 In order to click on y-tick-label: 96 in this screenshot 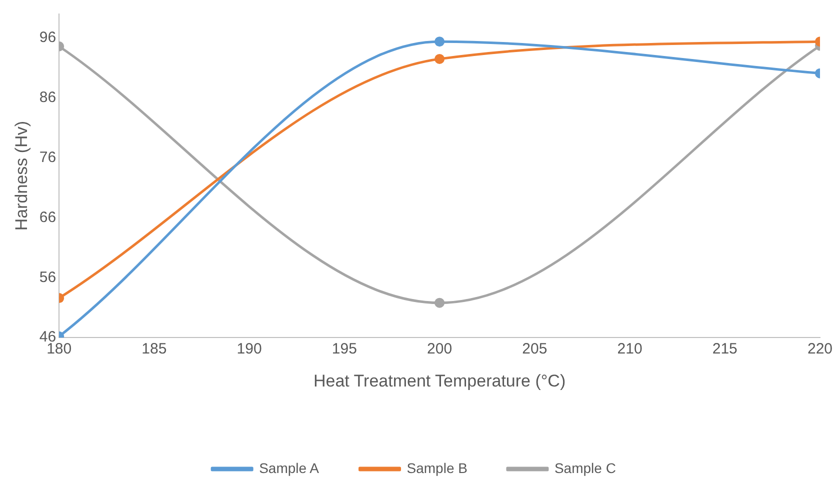, I will do `click(47, 37)`.